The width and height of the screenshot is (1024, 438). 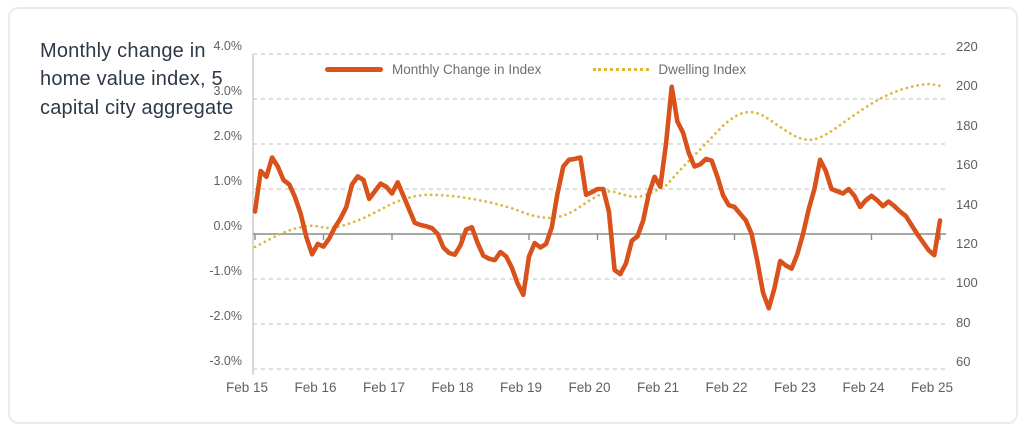 What do you see at coordinates (225, 271) in the screenshot?
I see `y-axis-left-label: -1.0%` at bounding box center [225, 271].